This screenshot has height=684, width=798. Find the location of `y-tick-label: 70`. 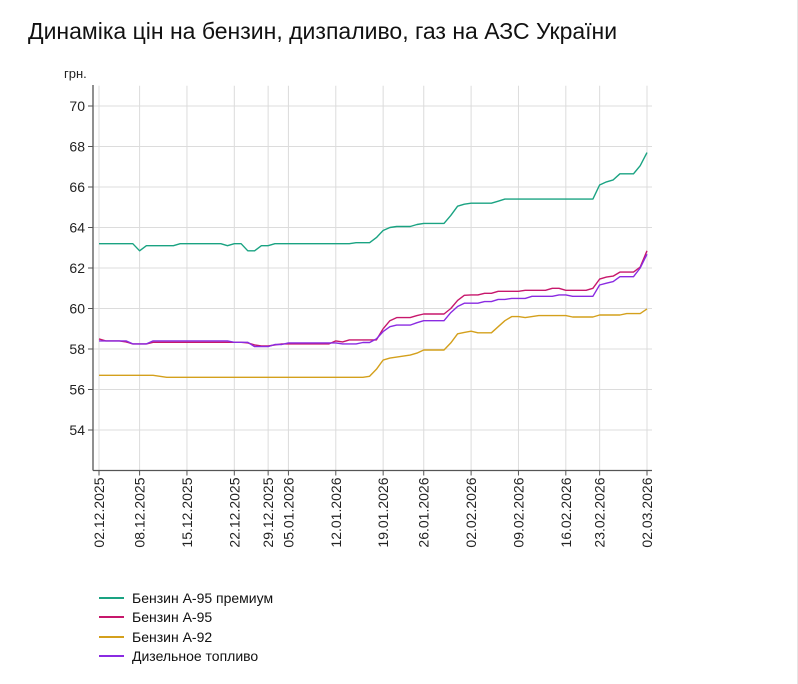

y-tick-label: 70 is located at coordinates (77, 106).